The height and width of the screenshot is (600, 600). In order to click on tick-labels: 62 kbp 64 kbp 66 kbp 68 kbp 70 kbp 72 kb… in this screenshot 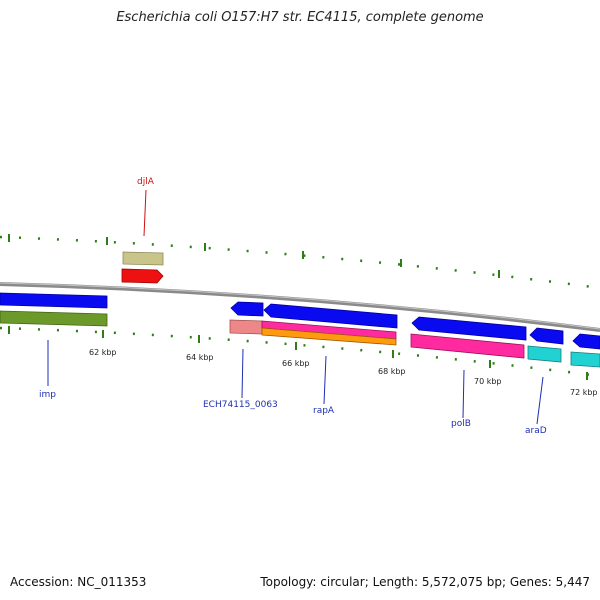, I will do `click(343, 372)`.